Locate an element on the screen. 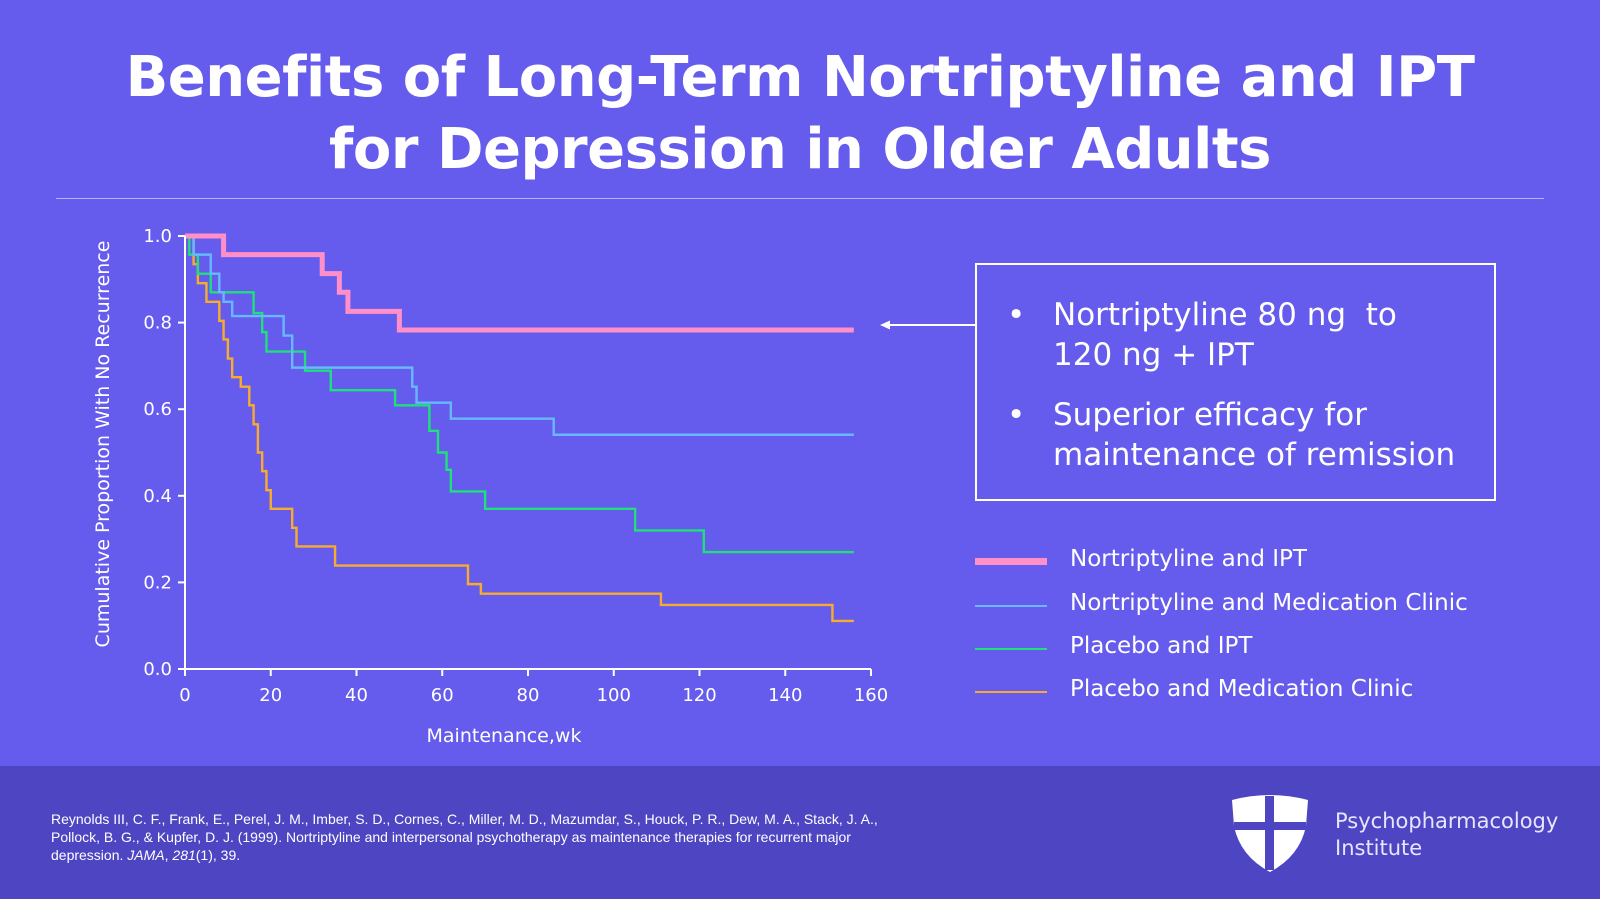 This screenshot has height=899, width=1600. x-tick-label: 140 is located at coordinates (785, 695).